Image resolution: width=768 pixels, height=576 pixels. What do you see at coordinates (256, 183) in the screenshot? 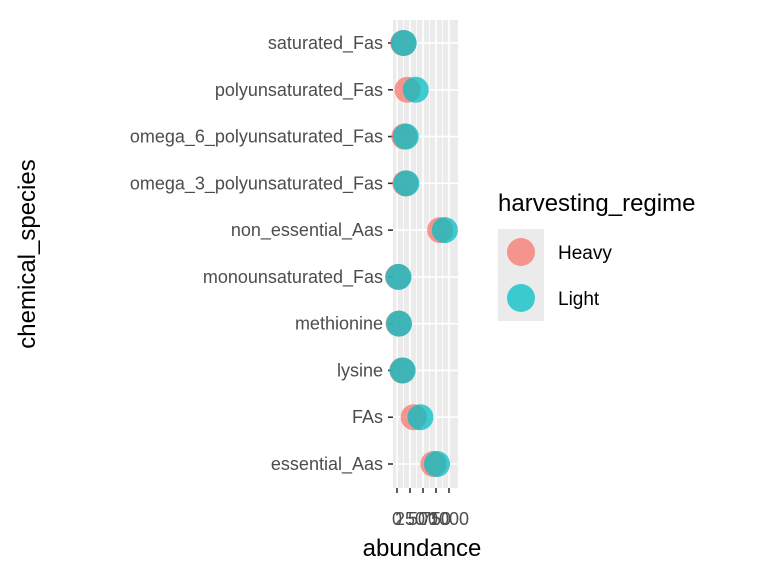
I see `y-tick-label: omega_3_polyunsaturated_Fas` at bounding box center [256, 183].